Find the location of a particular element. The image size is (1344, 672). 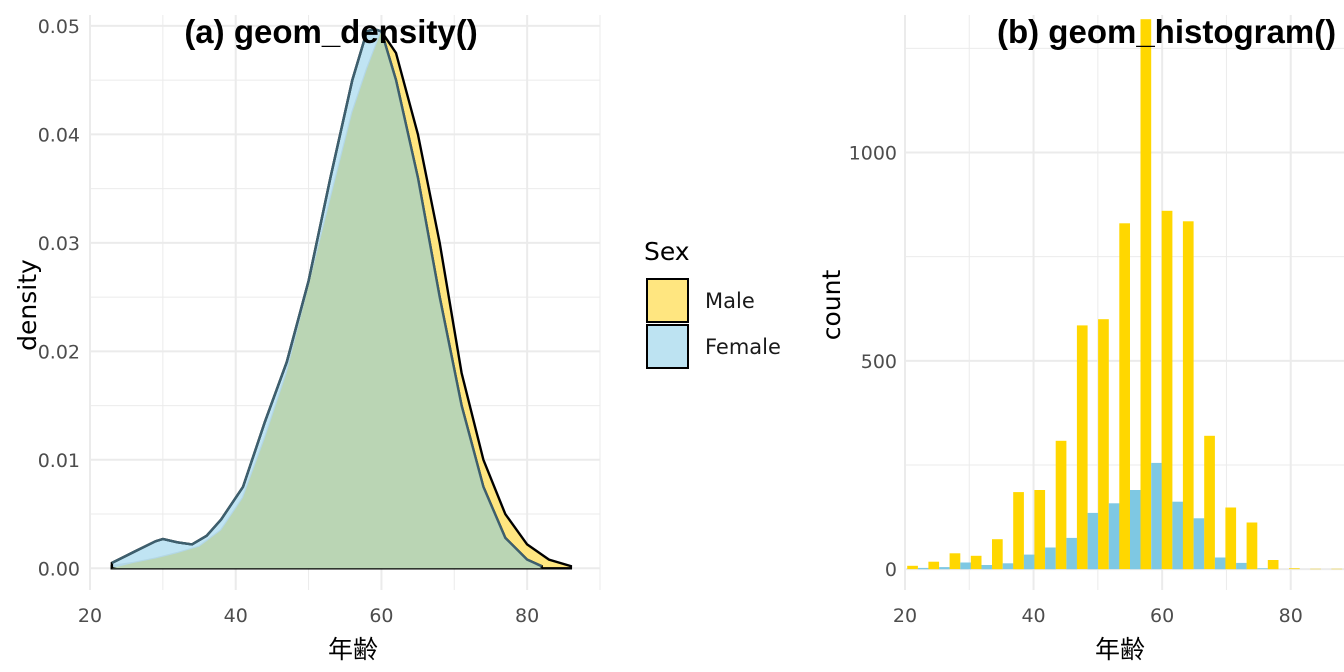

y-tick-label: 0.03 is located at coordinates (59, 244).